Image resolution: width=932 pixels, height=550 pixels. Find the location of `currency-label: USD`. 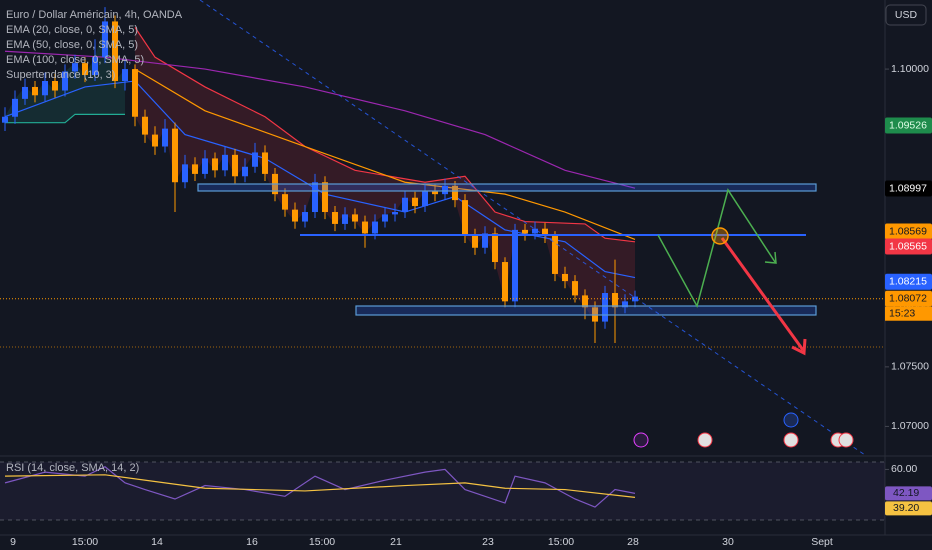

currency-label: USD is located at coordinates (906, 15).